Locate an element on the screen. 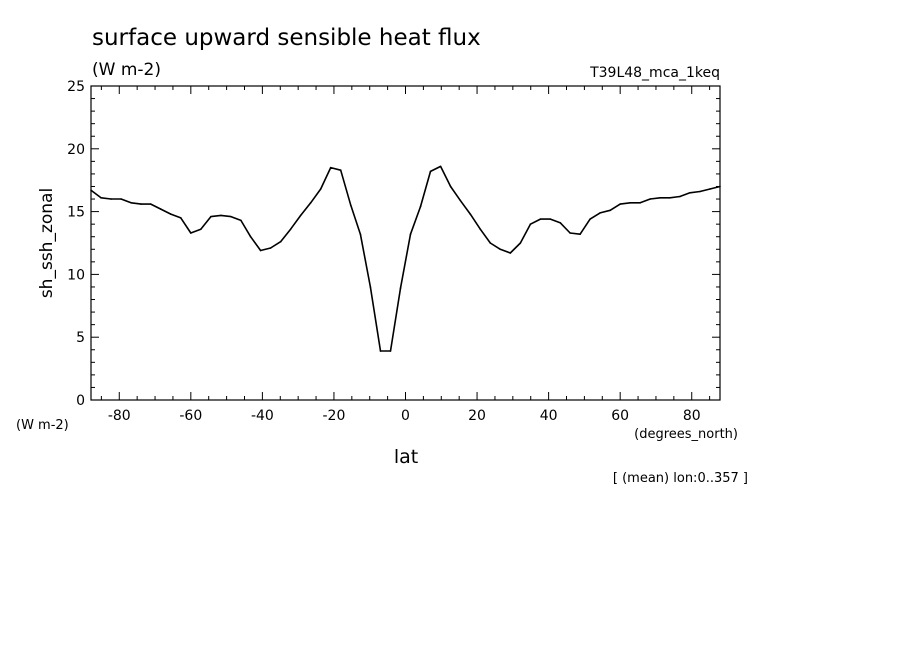 This screenshot has height=654, width=904. y-tick-label: 20 is located at coordinates (76, 150).